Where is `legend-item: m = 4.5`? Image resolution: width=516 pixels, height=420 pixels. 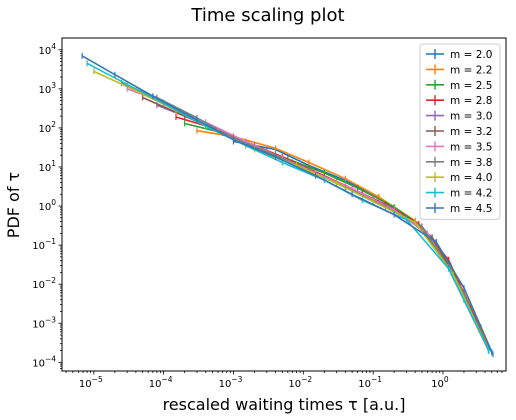
legend-item: m = 4.5 is located at coordinates (459, 209).